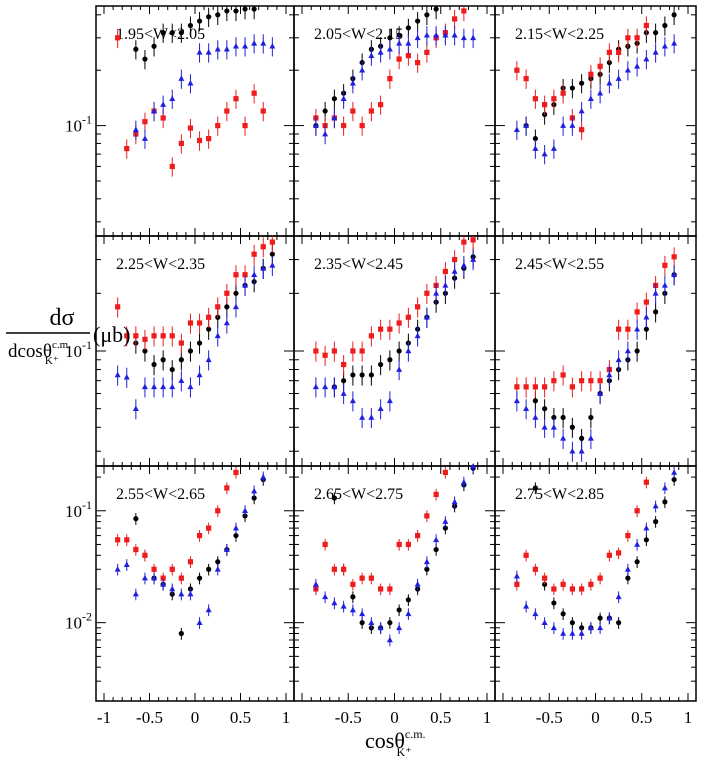 The width and height of the screenshot is (706, 762). I want to click on y-axis-title: dσ dcosθc.m. K⁺ (μb), so click(68, 336).